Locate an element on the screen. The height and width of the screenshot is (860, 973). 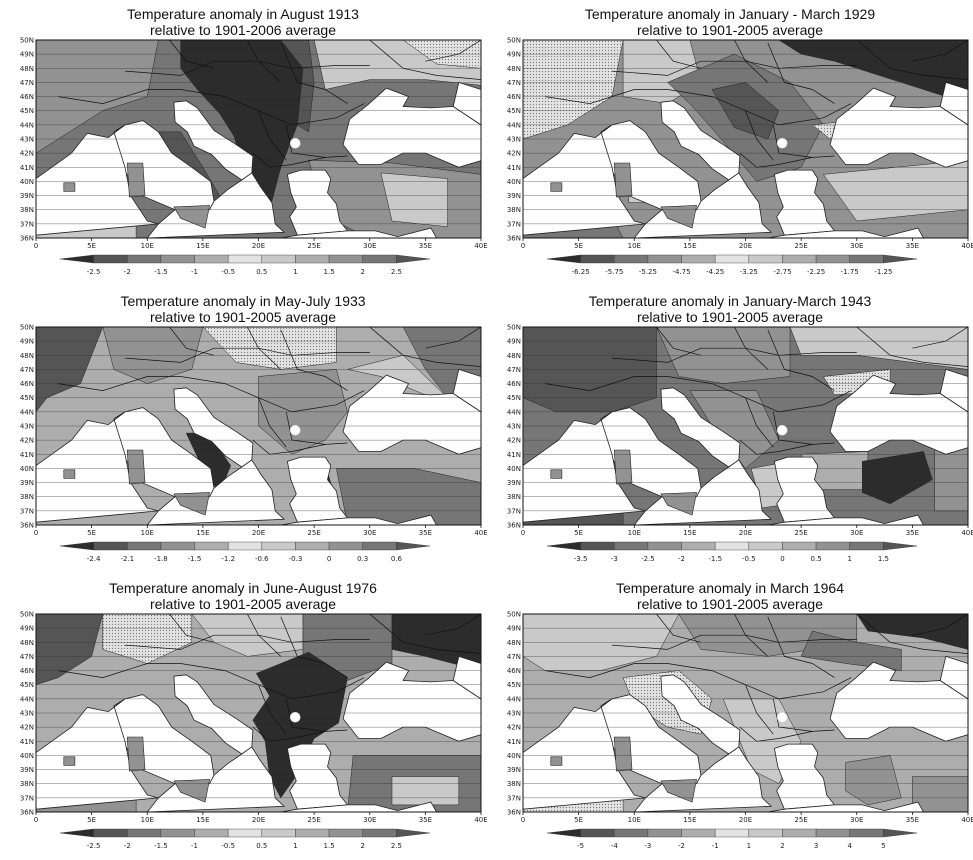
latitude-label: 46N is located at coordinates (27, 384).